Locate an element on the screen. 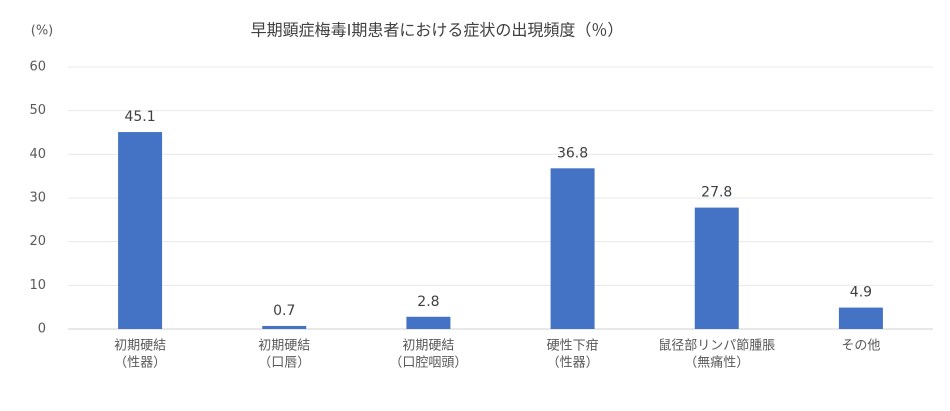 The width and height of the screenshot is (950, 411). y-axis-label: (%) is located at coordinates (42, 31).